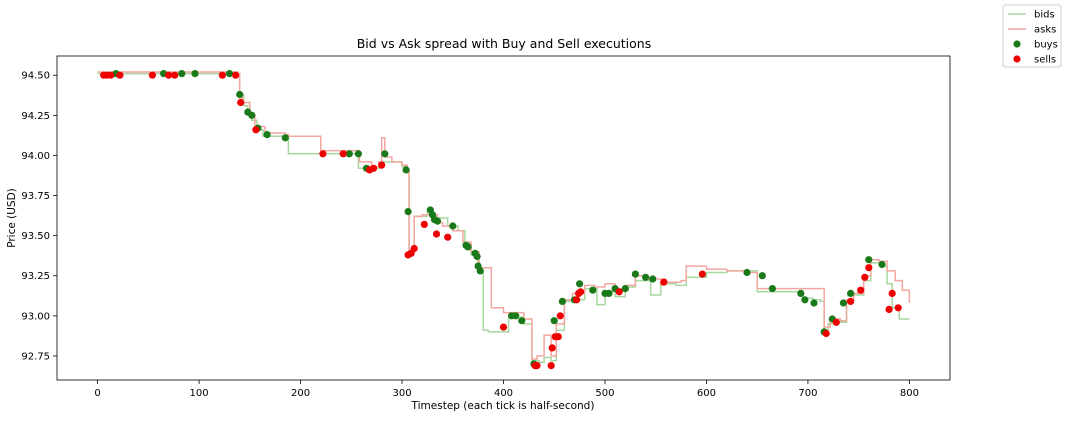 This screenshot has height=422, width=1067. What do you see at coordinates (503, 393) in the screenshot?
I see `x-tick-label: 400` at bounding box center [503, 393].